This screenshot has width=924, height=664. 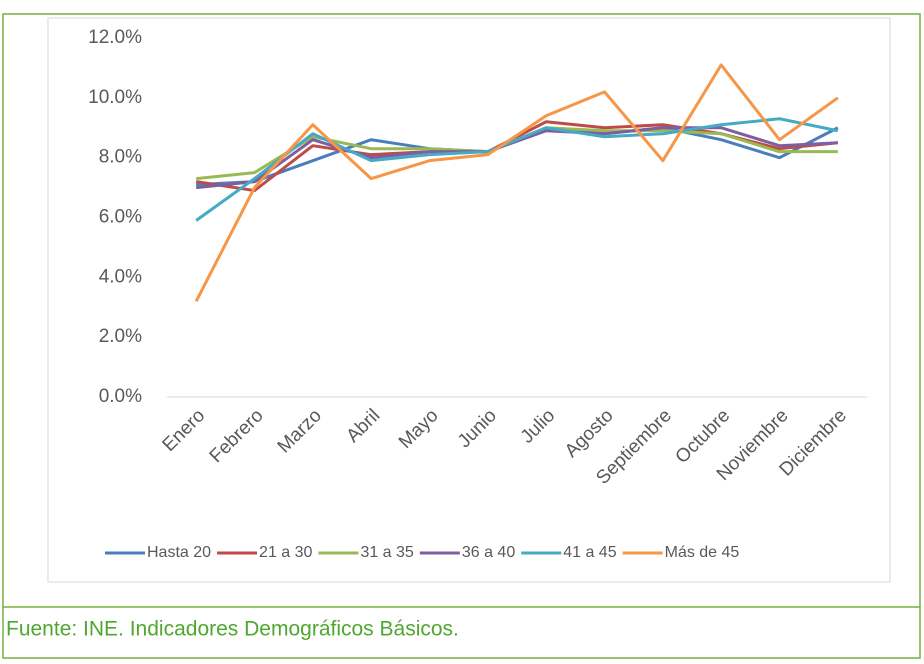 What do you see at coordinates (517, 169) in the screenshot?
I see `series-line` at bounding box center [517, 169].